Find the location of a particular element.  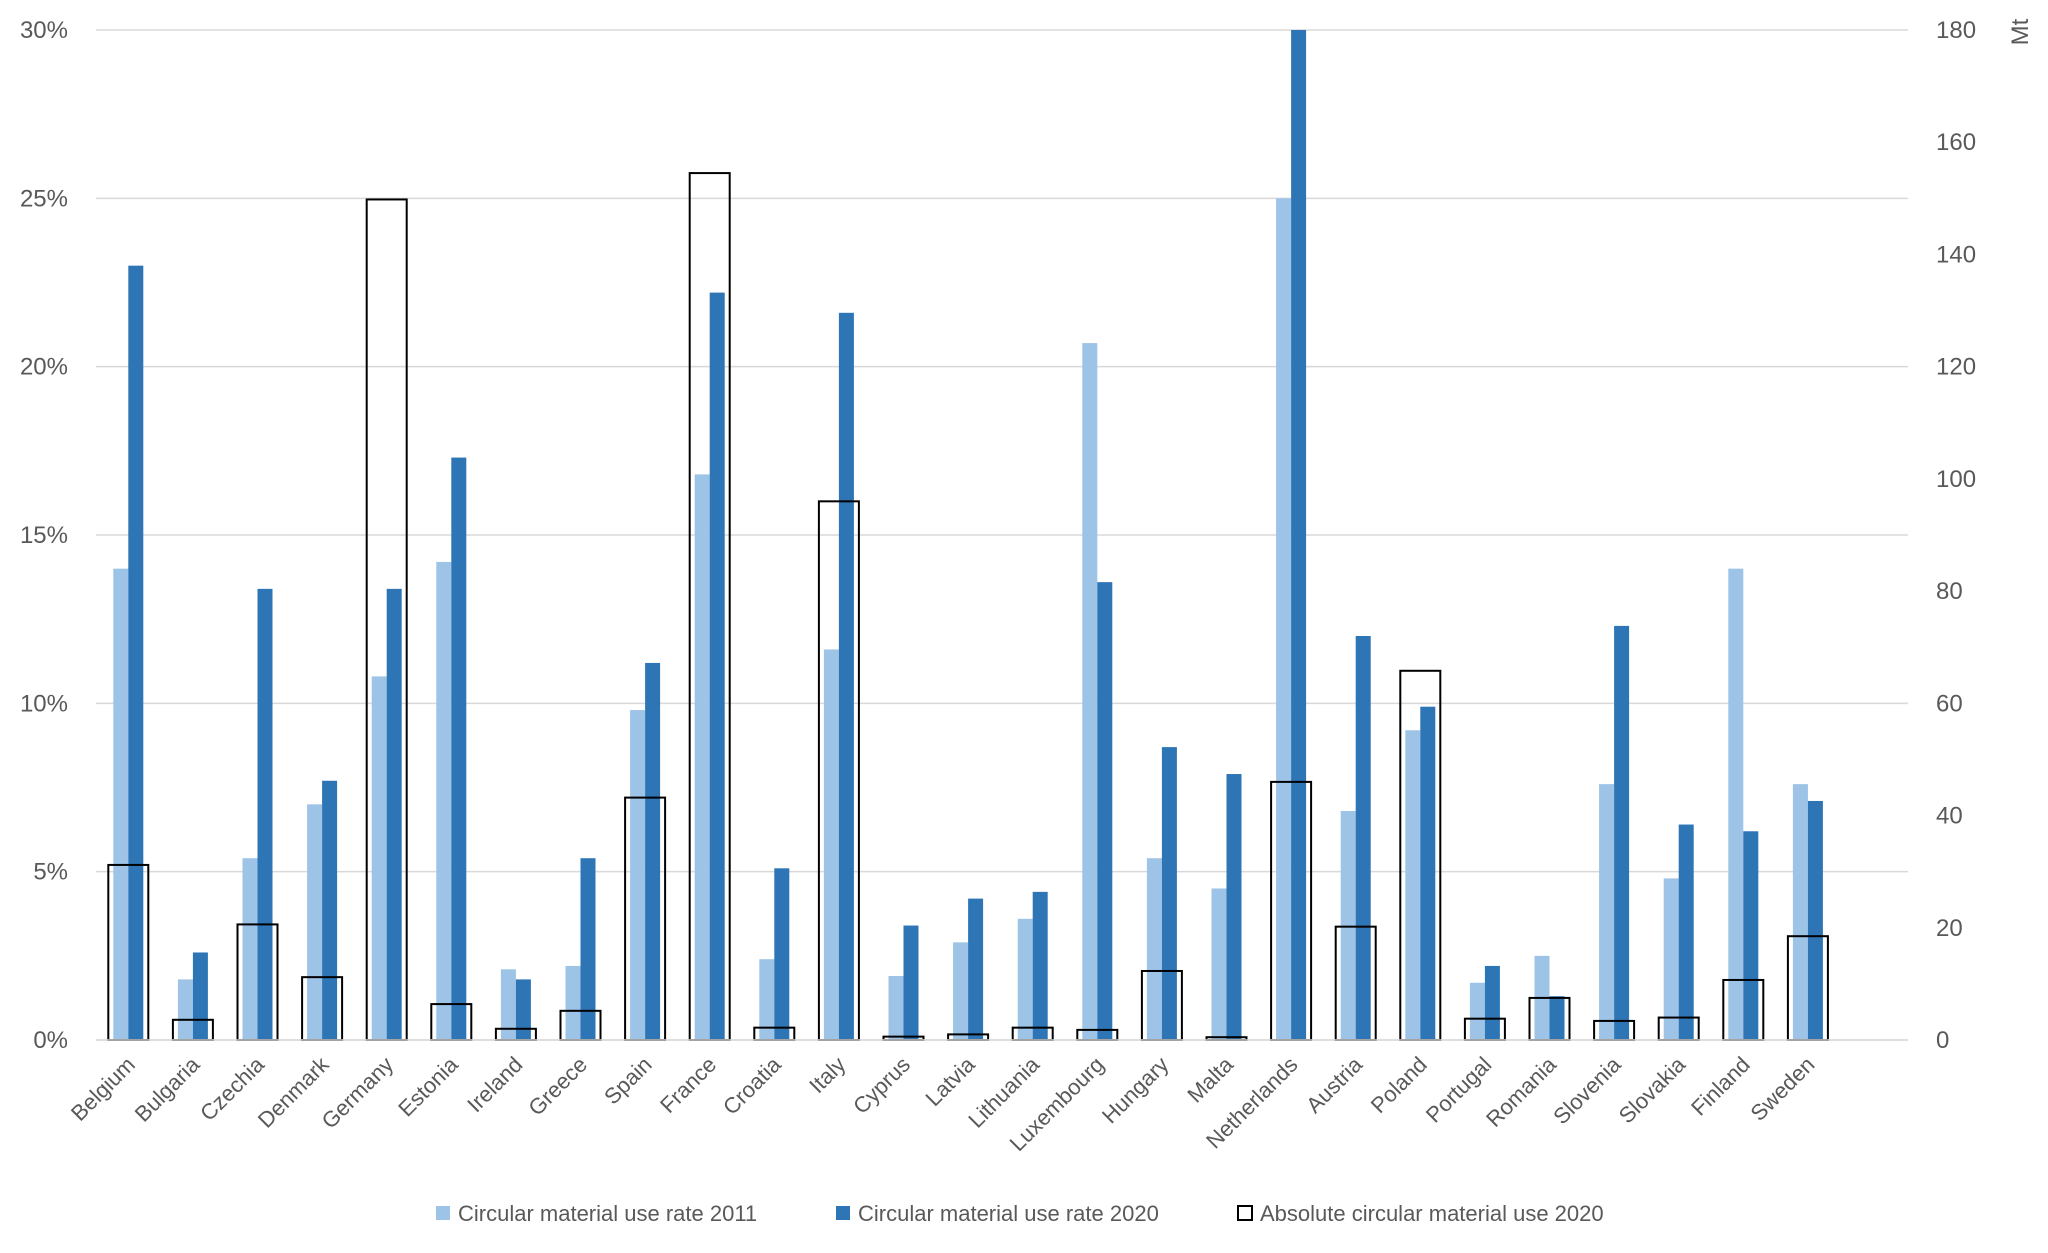

x-category-label: Italy is located at coordinates (827, 1075).